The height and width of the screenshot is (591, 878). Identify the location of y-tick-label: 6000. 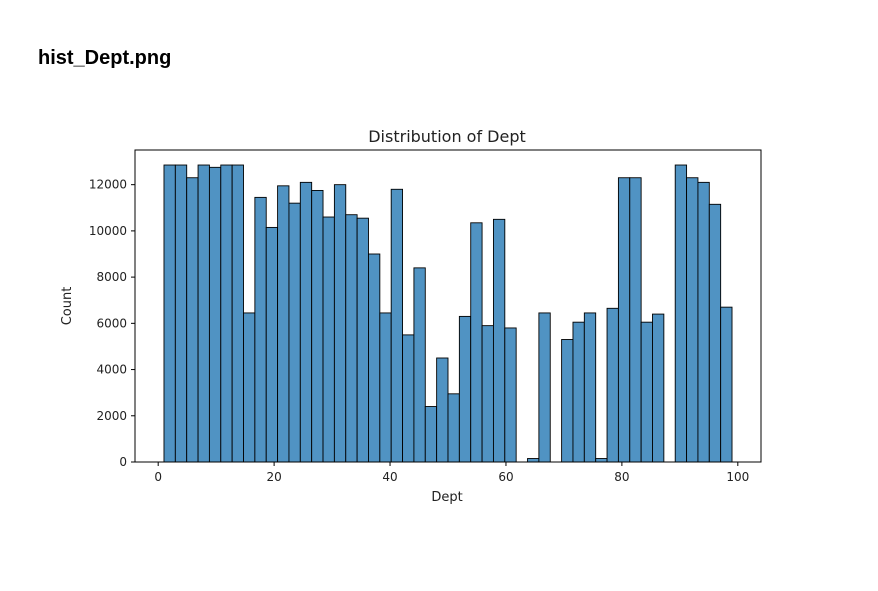
(111, 323).